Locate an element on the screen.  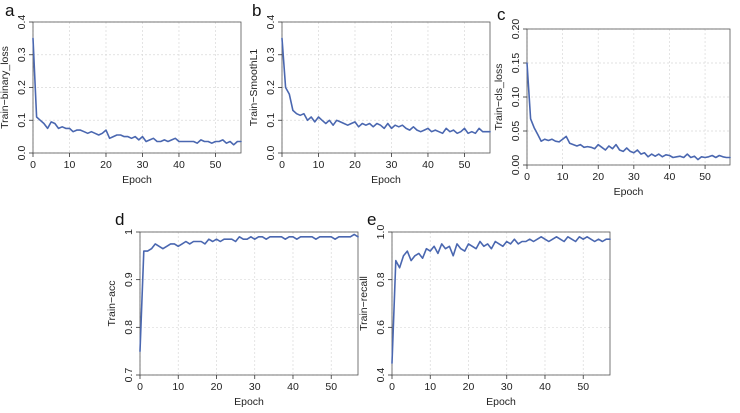
series-line-e is located at coordinates (501, 300).